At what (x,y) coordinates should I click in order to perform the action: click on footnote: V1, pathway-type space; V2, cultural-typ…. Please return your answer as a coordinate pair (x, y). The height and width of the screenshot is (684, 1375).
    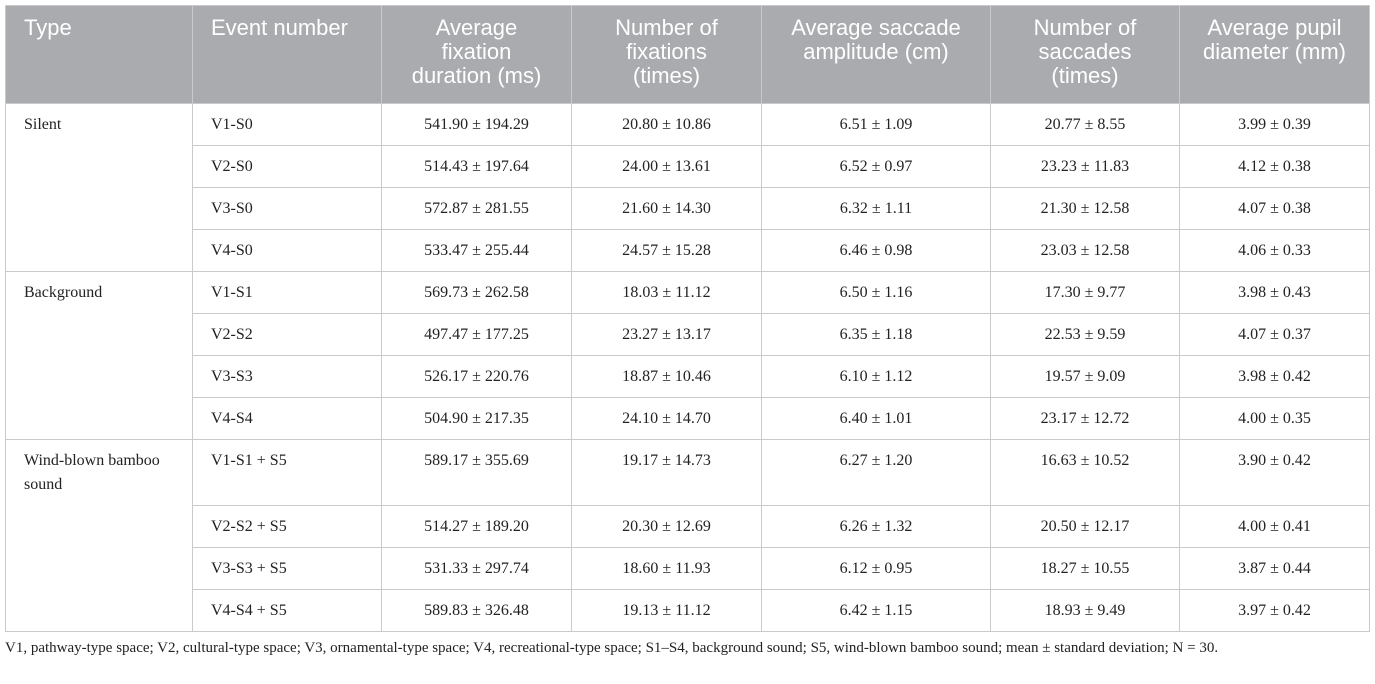
    Looking at the image, I should click on (612, 648).